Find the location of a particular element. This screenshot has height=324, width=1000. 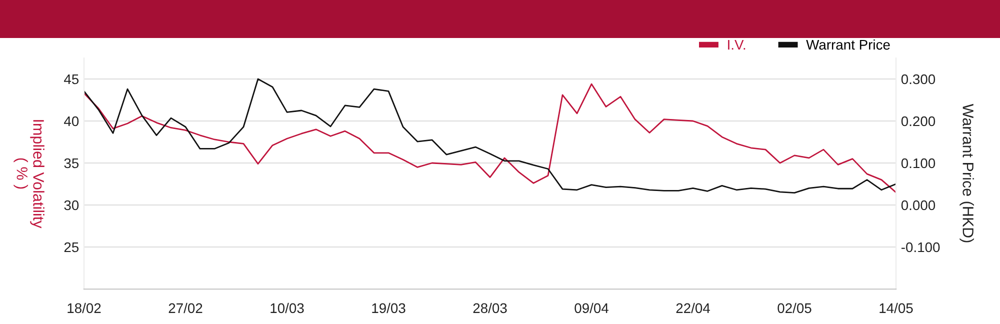

x-tick-label: 14/05 is located at coordinates (896, 308).